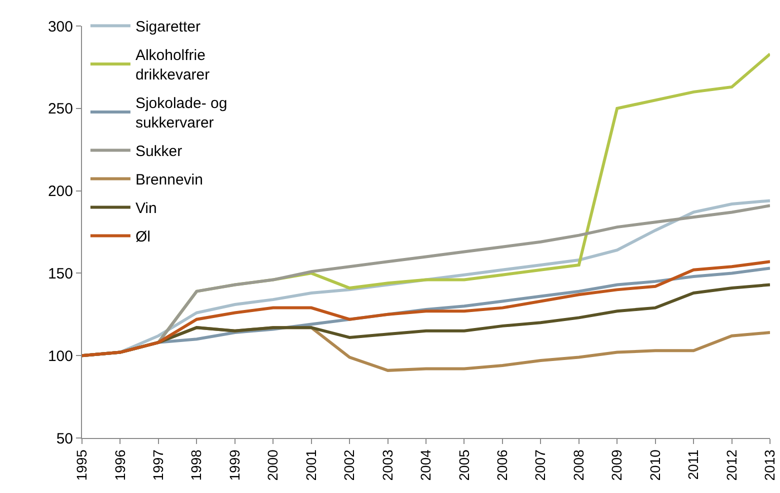 This screenshot has width=780, height=493. I want to click on x-tick-label: 1999, so click(234, 465).